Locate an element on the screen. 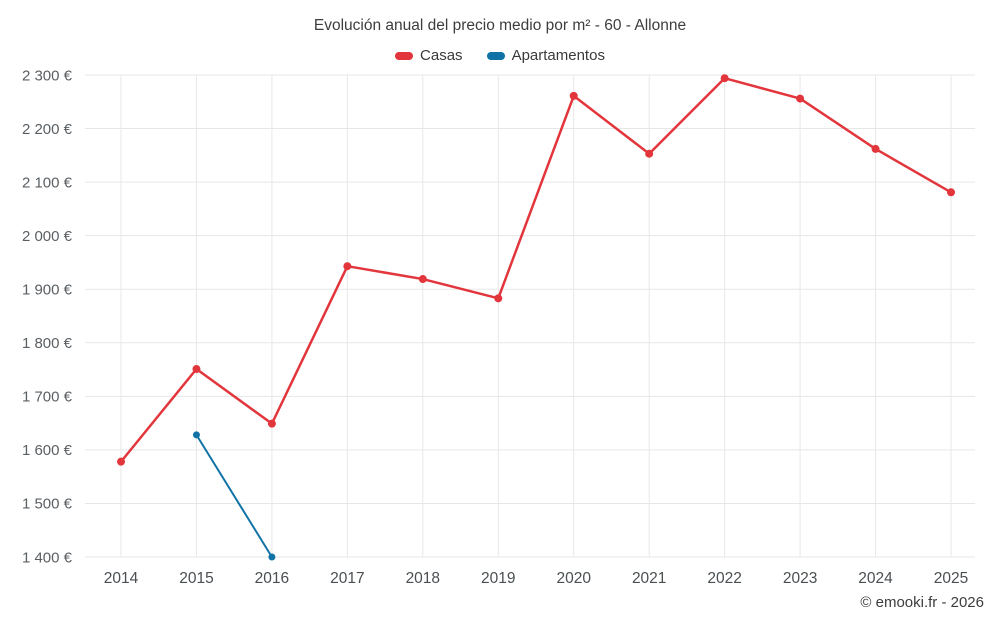  x-tick-label: 2016 is located at coordinates (272, 578).